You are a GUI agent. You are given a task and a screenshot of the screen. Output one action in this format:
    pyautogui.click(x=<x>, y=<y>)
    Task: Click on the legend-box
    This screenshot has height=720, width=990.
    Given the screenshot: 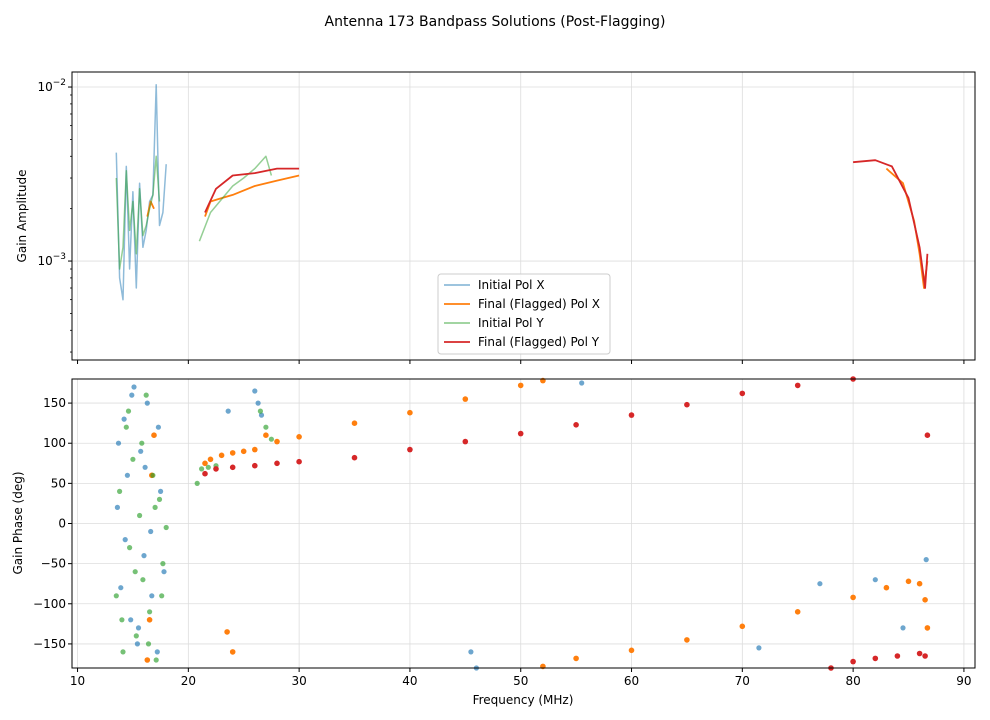 What is the action you would take?
    pyautogui.click(x=524, y=314)
    